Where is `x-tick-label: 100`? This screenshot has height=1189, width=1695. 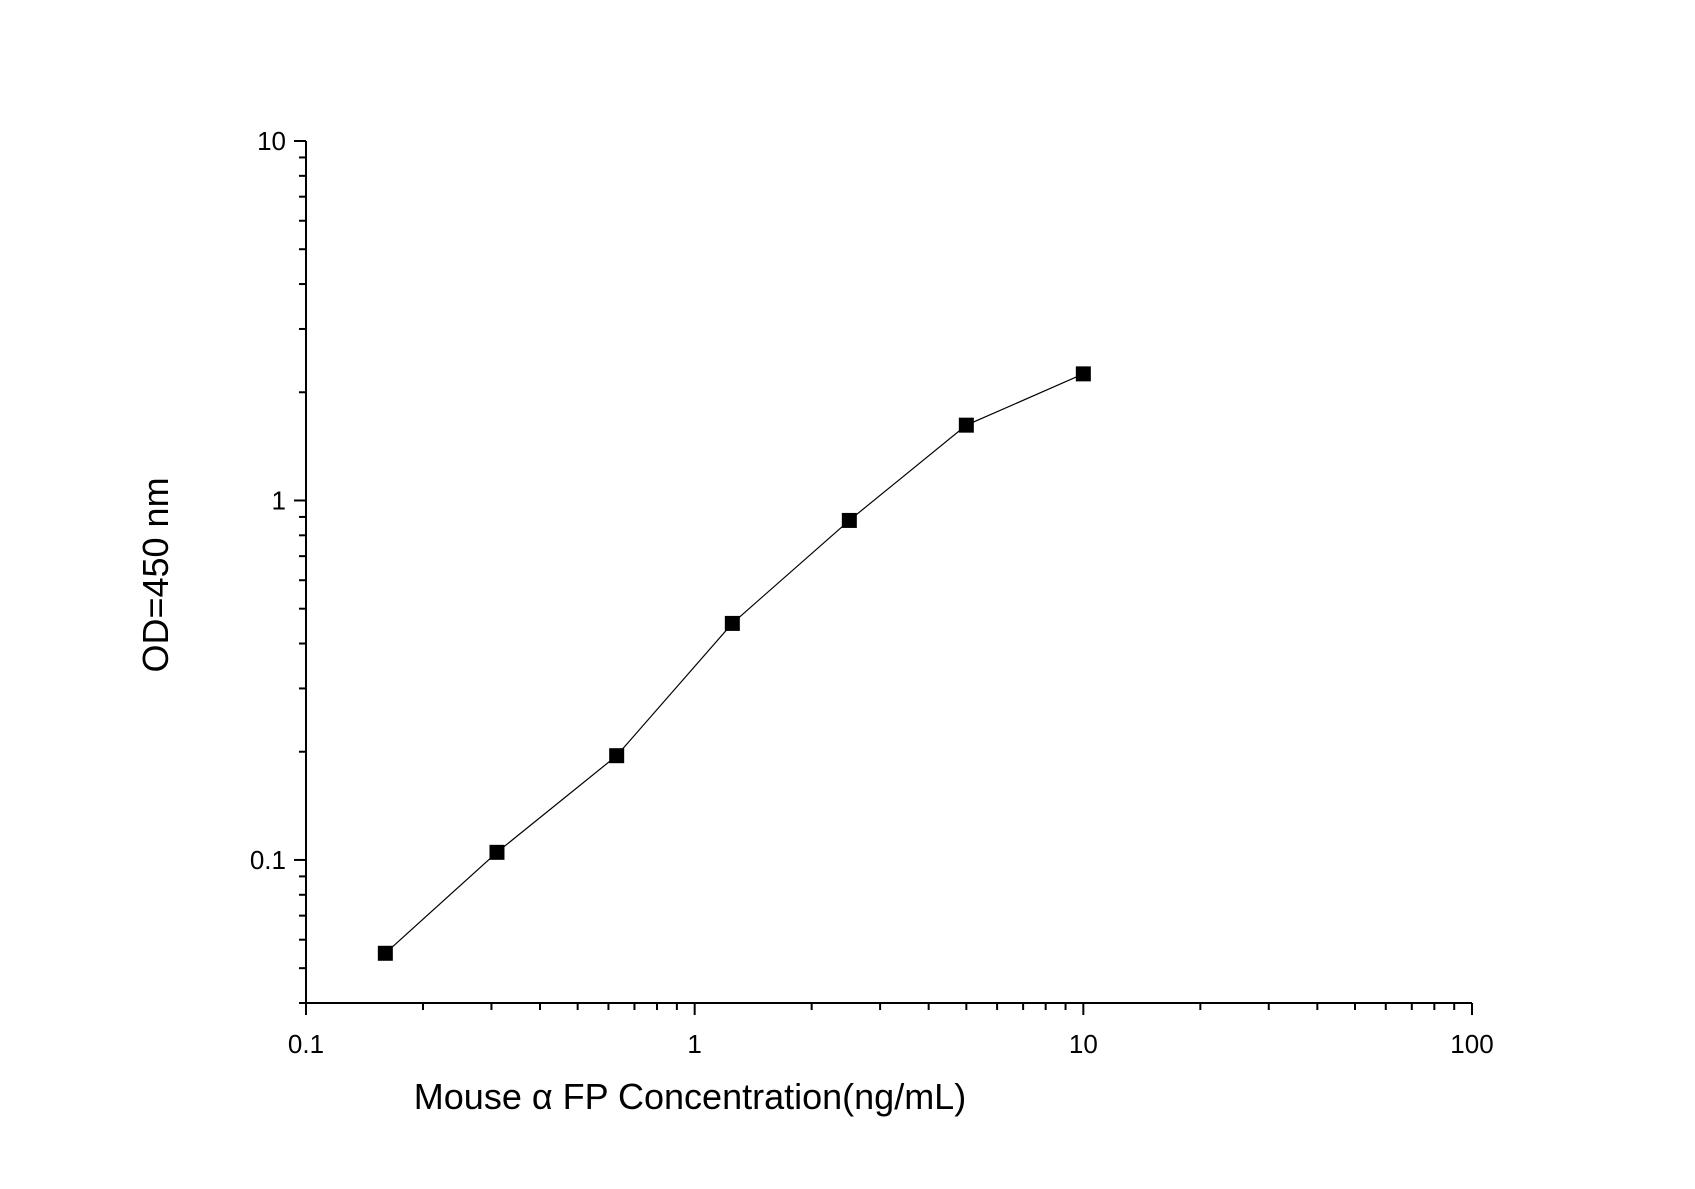 x-tick-label: 100 is located at coordinates (1471, 1044).